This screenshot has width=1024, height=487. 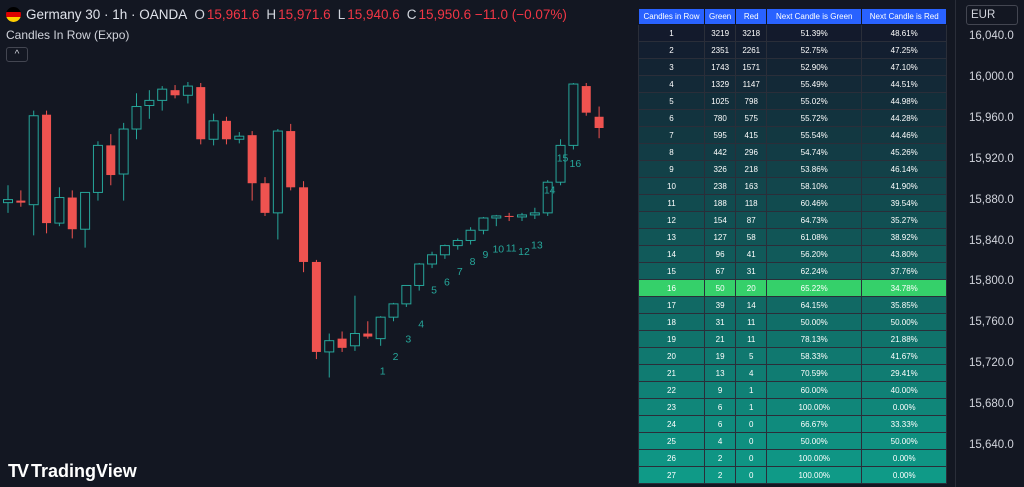 What do you see at coordinates (383, 371) in the screenshot?
I see `streak-count-label: 1` at bounding box center [383, 371].